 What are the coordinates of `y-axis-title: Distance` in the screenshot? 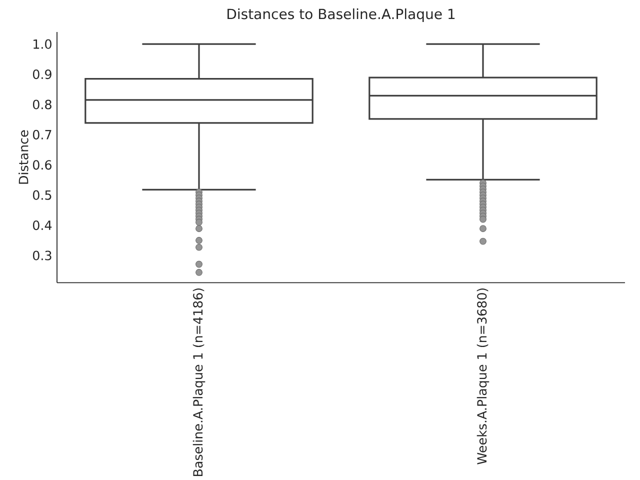 It's located at (23, 157).